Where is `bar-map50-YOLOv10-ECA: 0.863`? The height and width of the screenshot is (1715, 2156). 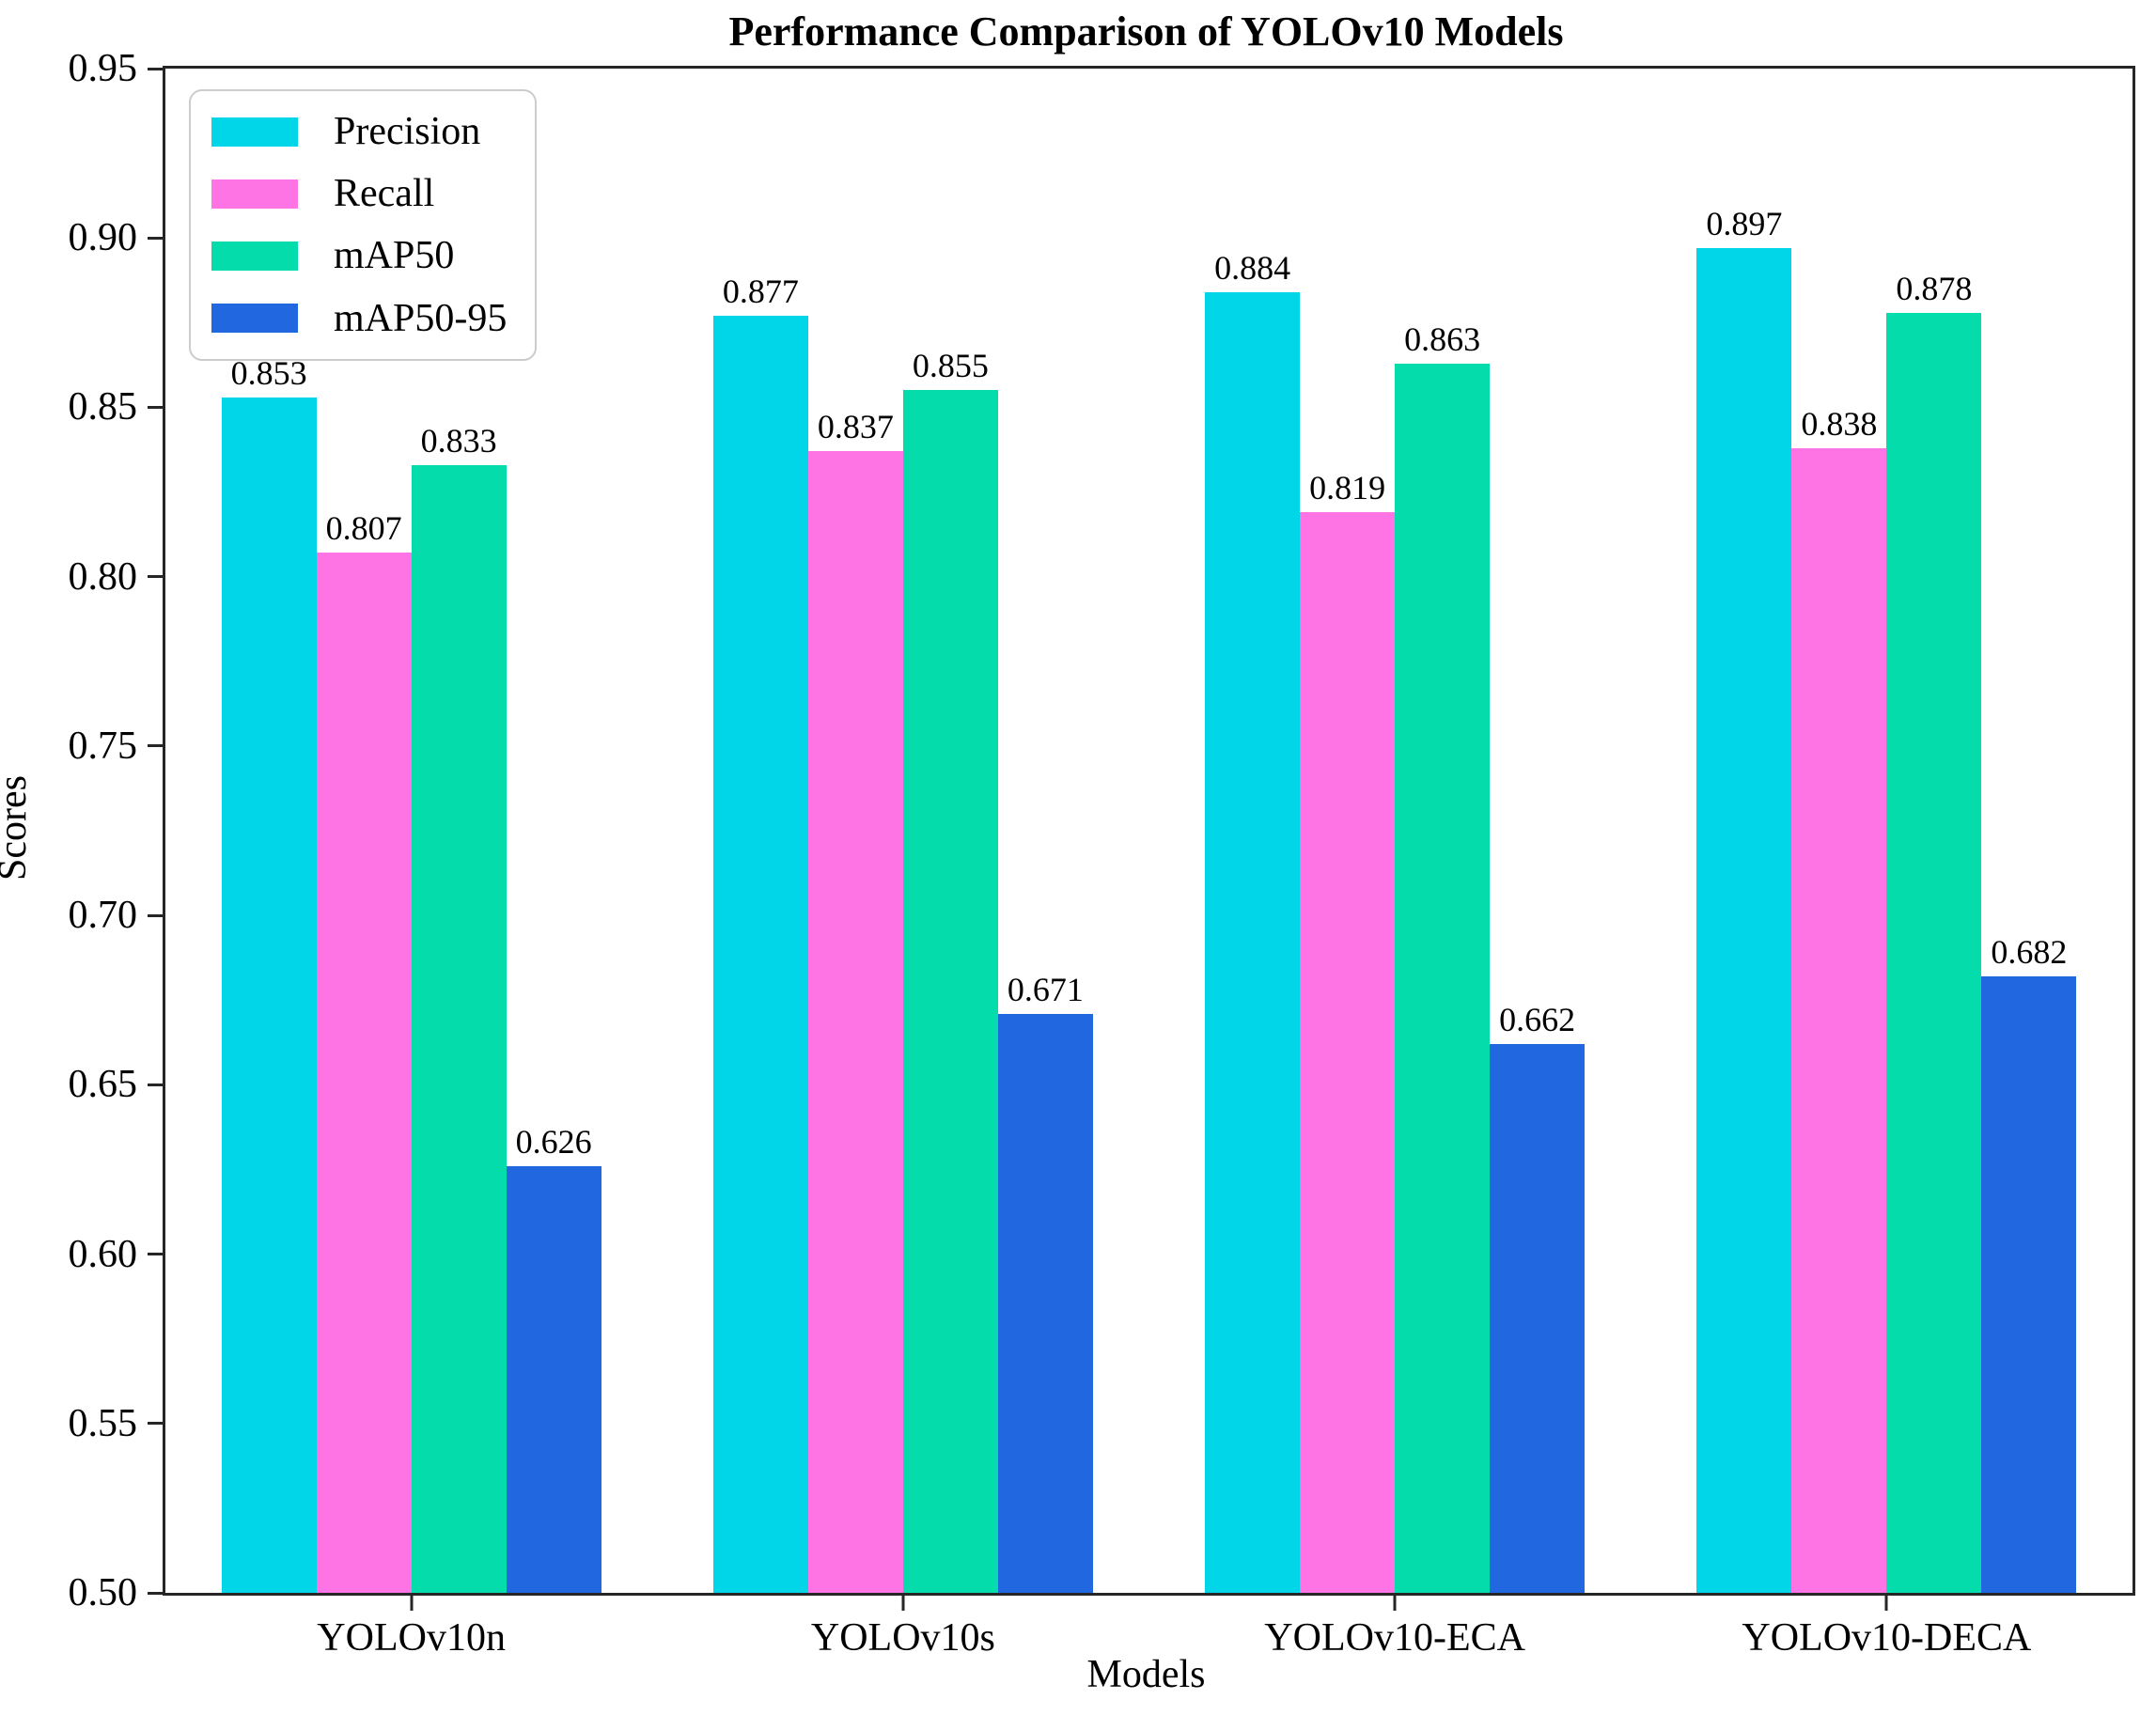 bar-map50-YOLOv10-ECA: 0.863 is located at coordinates (1443, 957).